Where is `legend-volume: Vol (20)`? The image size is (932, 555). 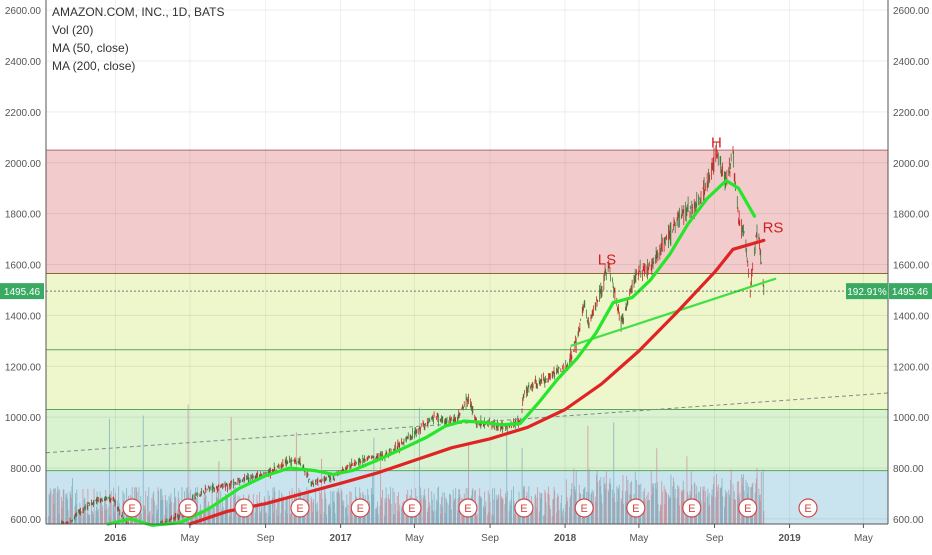
legend-volume: Vol (20) is located at coordinates (73, 30).